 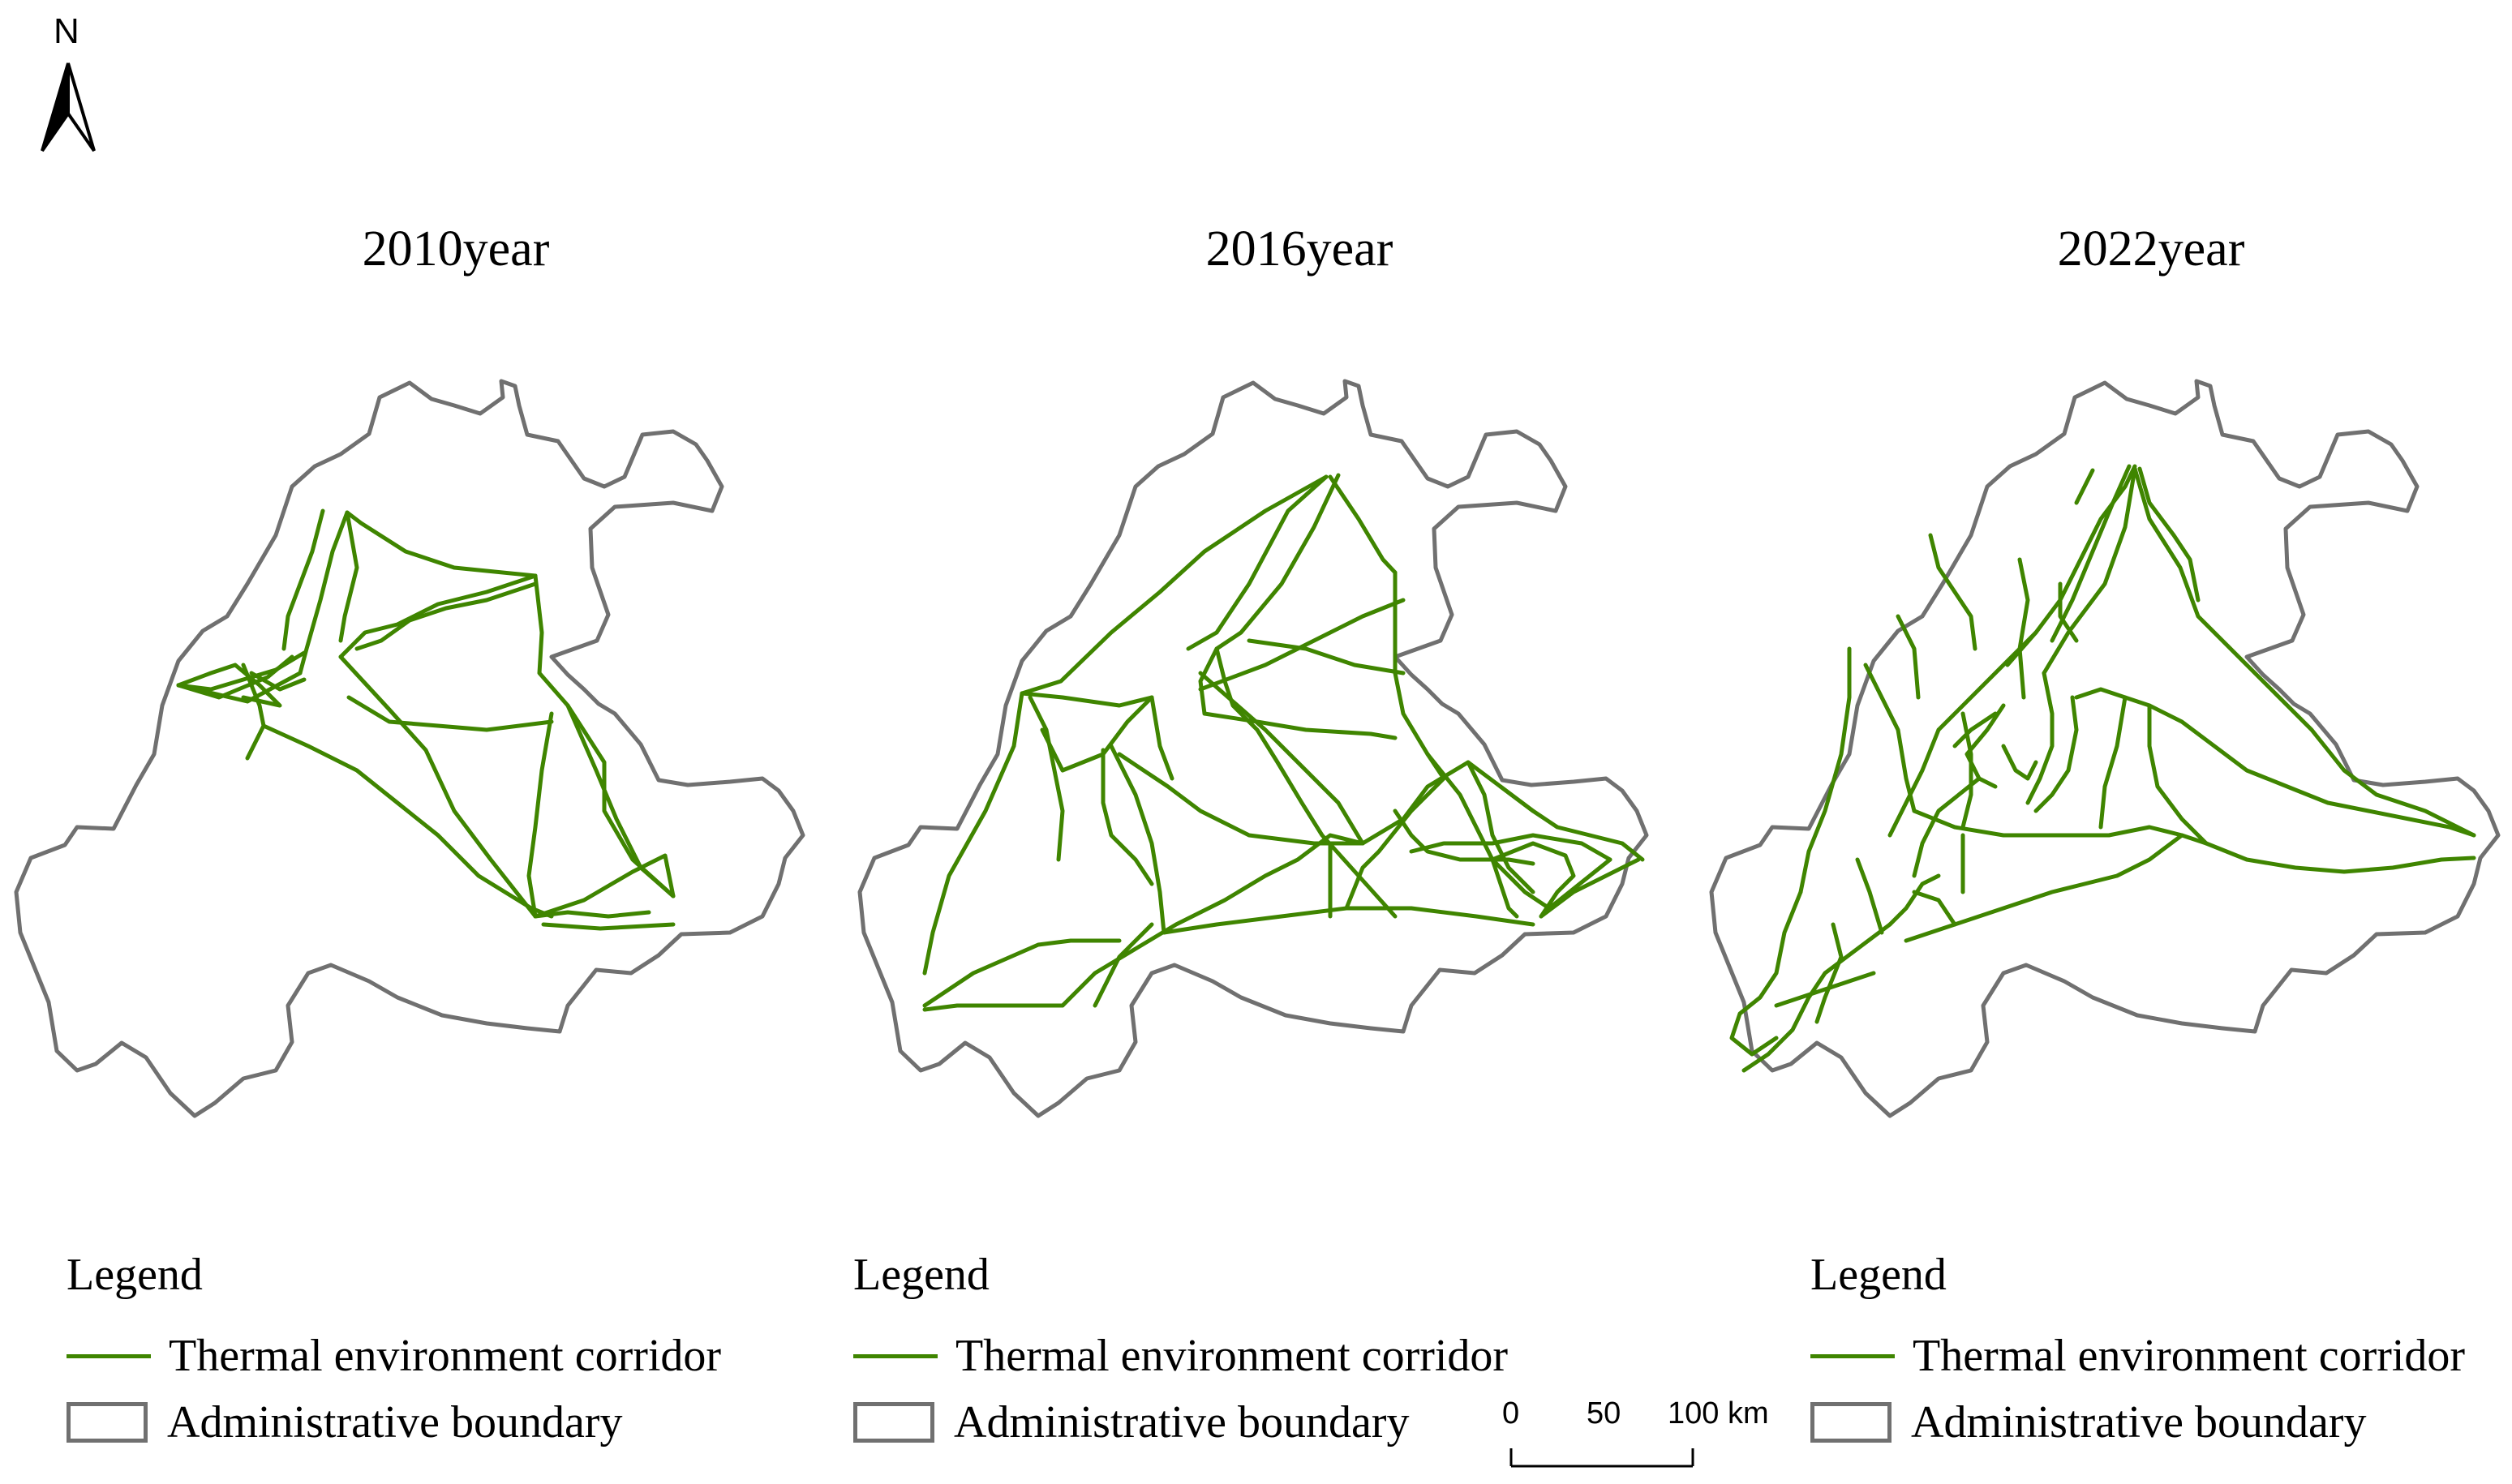 What do you see at coordinates (2151, 249) in the screenshot?
I see `panel-title-2022: 2022year` at bounding box center [2151, 249].